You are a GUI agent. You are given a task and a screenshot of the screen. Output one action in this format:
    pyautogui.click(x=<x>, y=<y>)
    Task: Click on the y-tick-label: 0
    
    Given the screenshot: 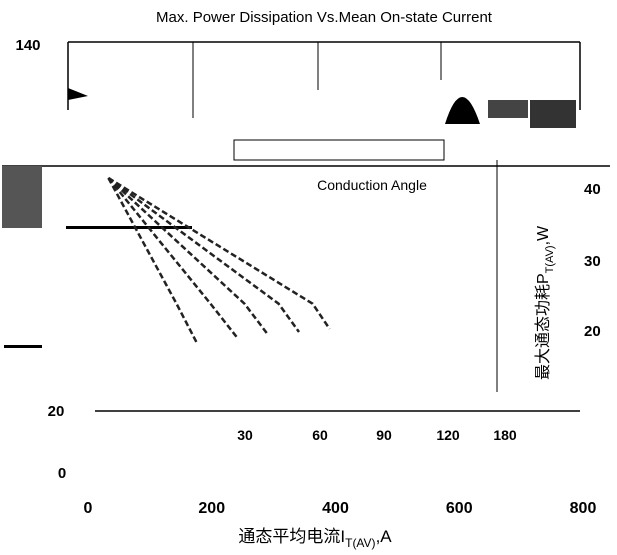 What is the action you would take?
    pyautogui.click(x=62, y=473)
    